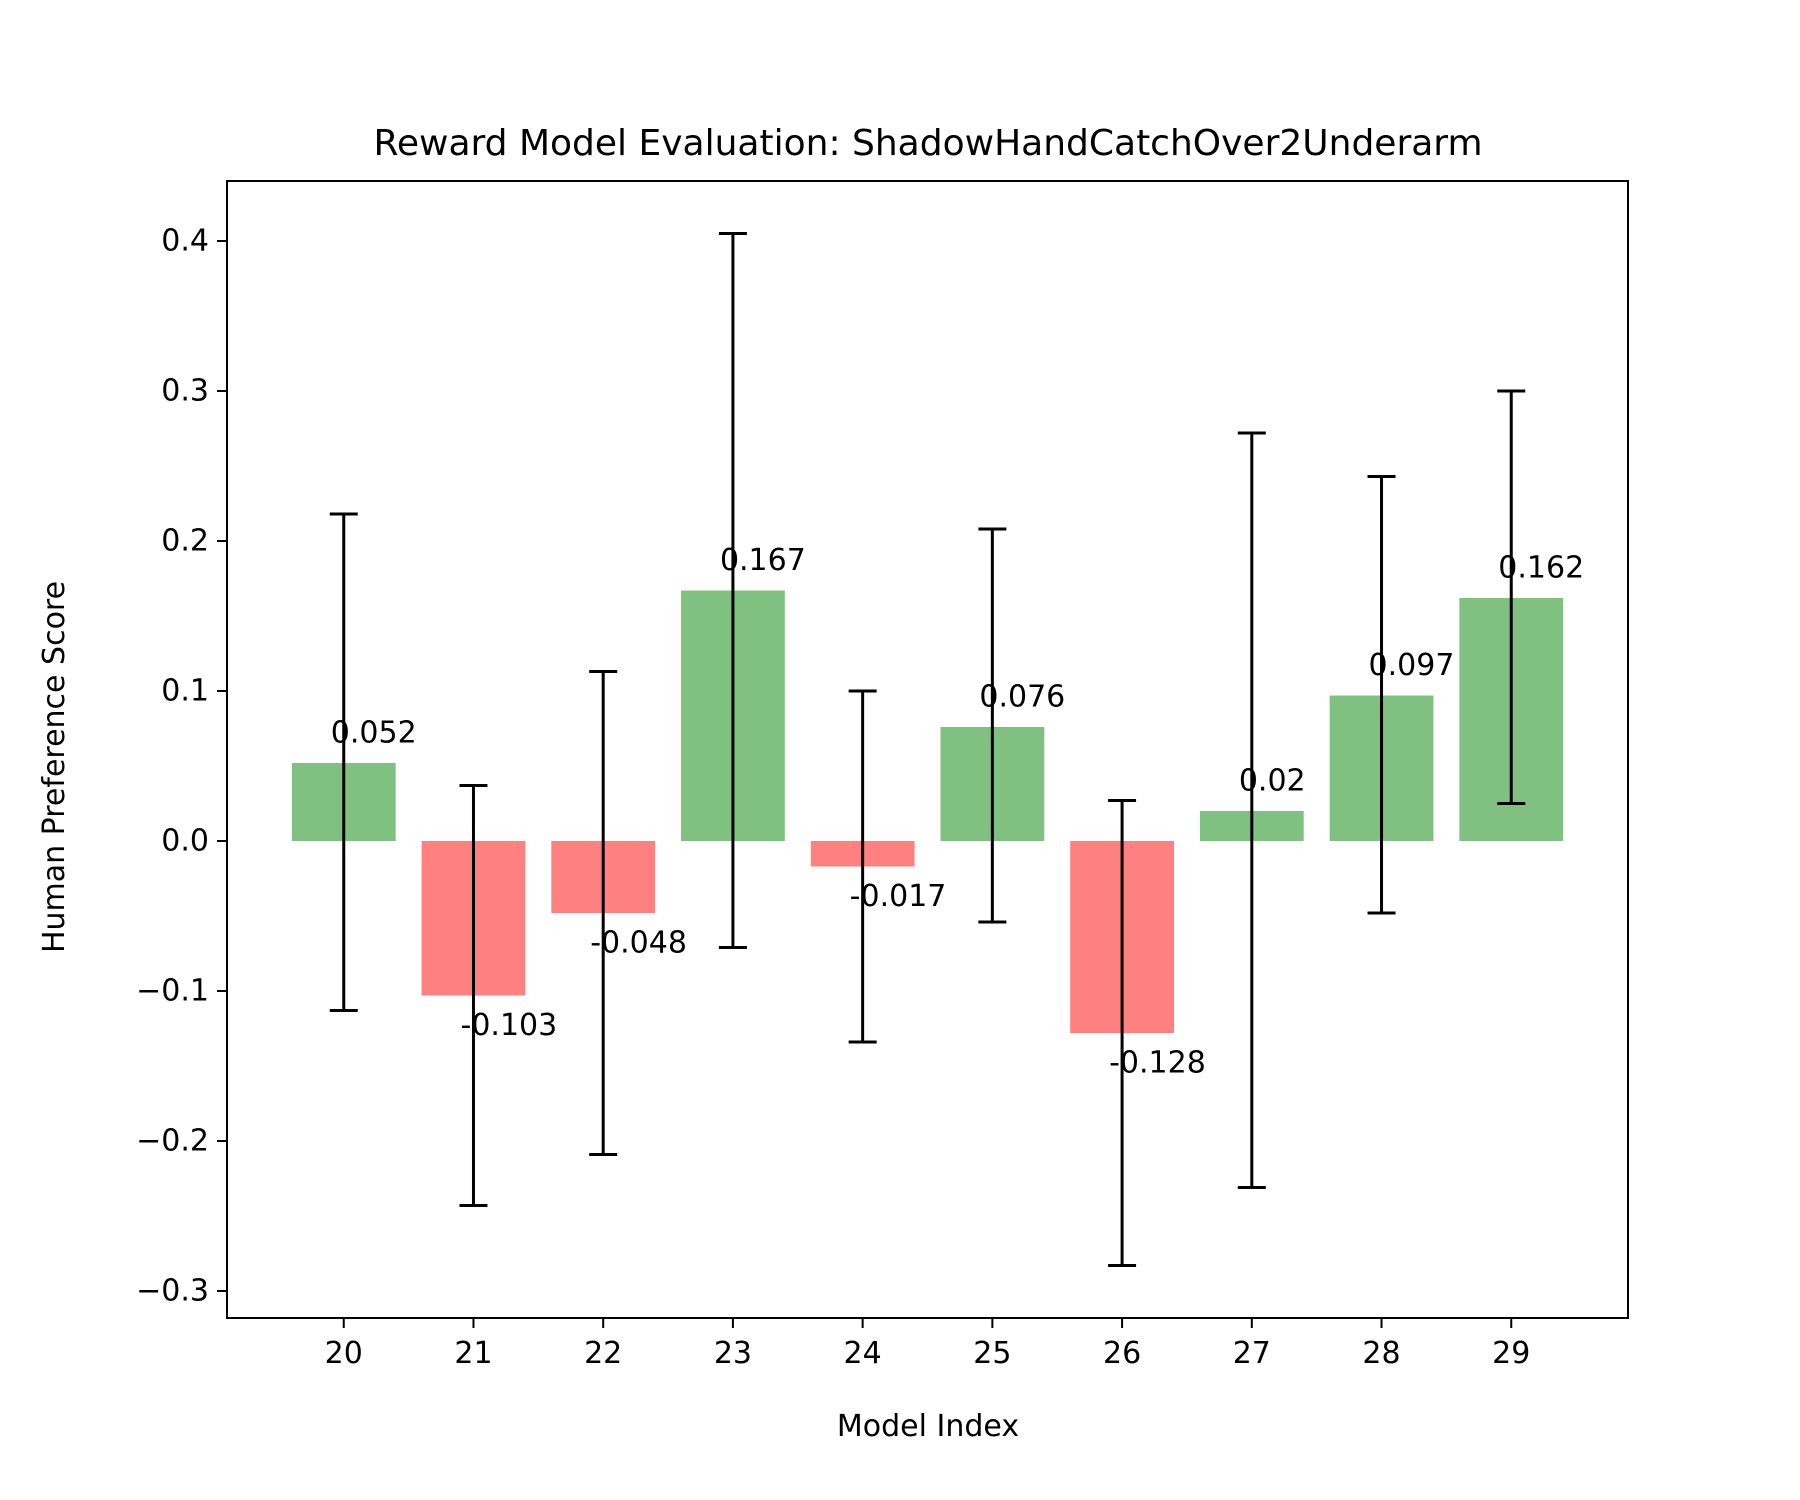 This screenshot has height=1500, width=1800. Describe the element at coordinates (54, 767) in the screenshot. I see `y-axis-label: Human Preference Score` at that location.